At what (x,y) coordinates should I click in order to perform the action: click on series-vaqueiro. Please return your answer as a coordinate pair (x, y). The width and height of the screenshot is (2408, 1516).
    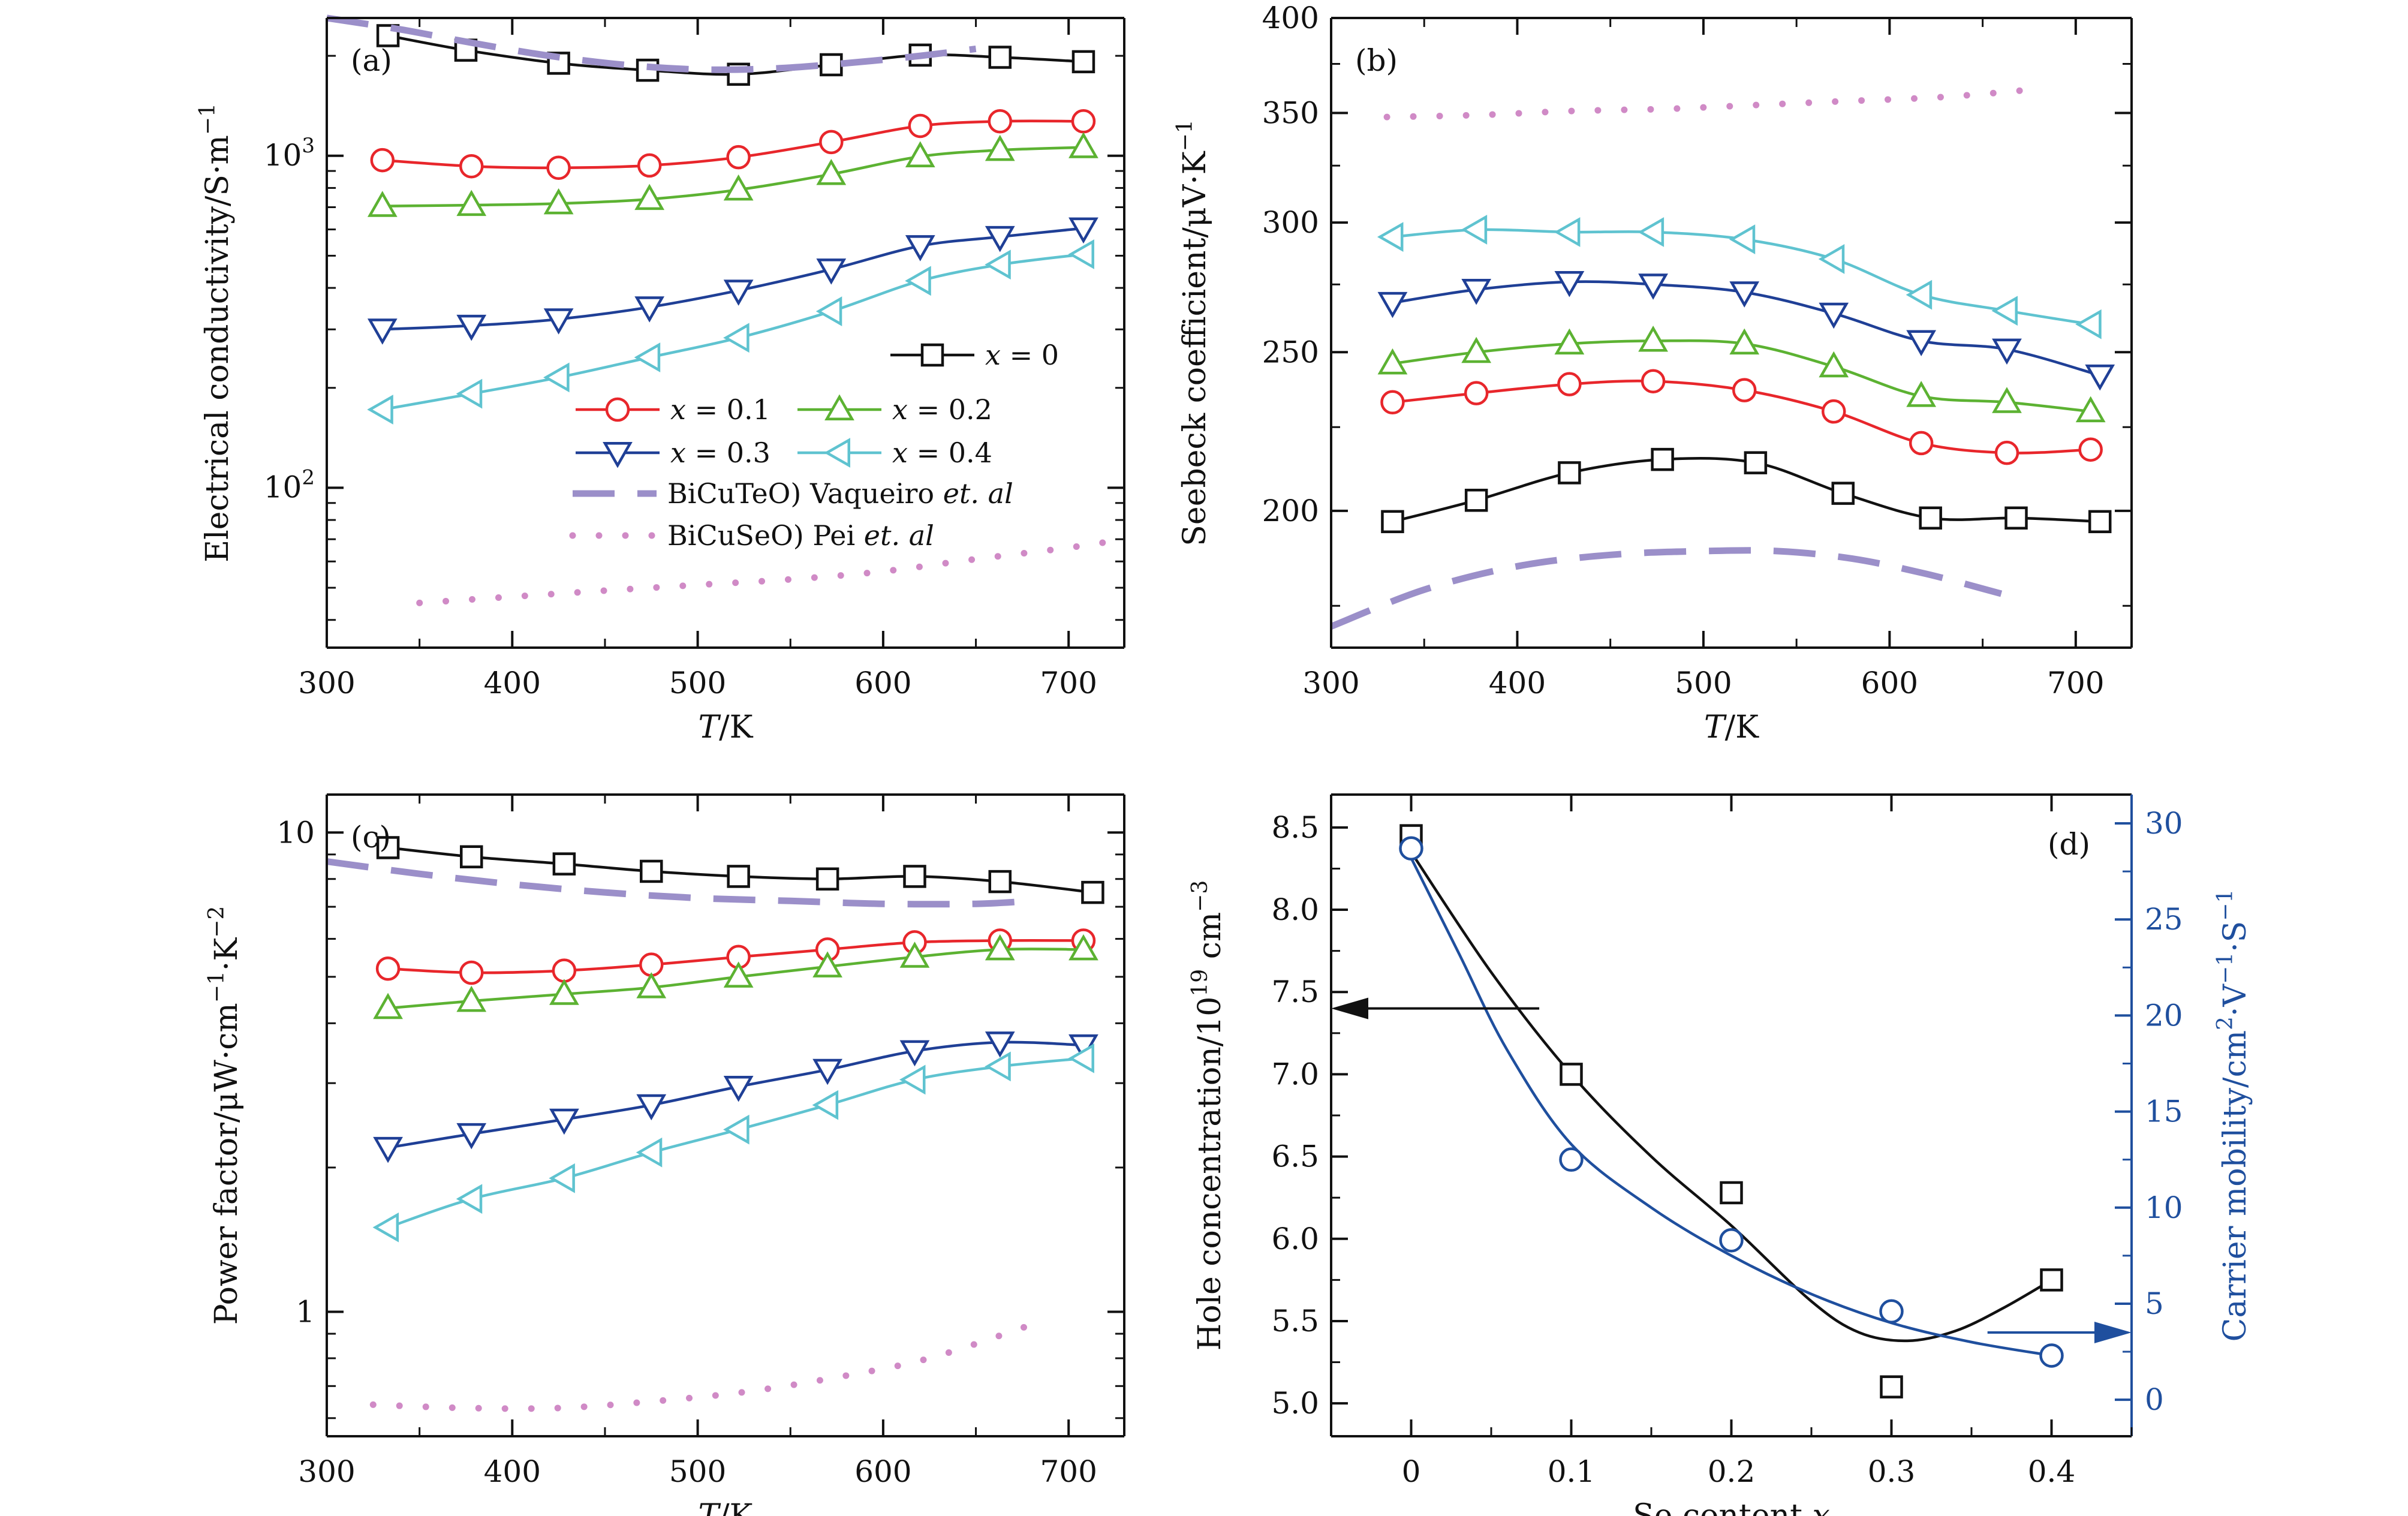
    Looking at the image, I should click on (1666, 588).